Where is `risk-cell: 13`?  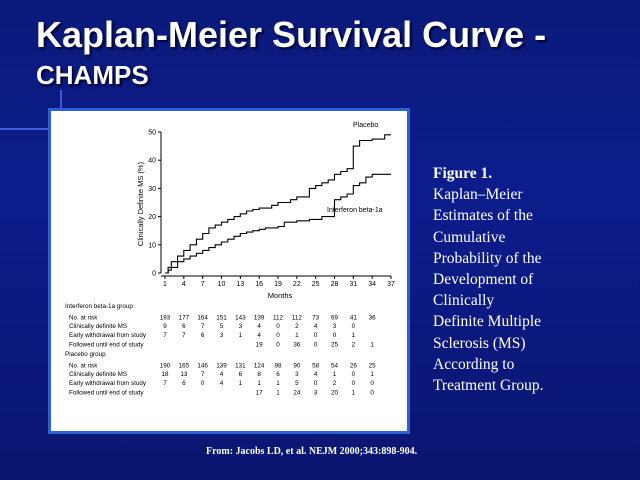 risk-cell: 13 is located at coordinates (184, 374).